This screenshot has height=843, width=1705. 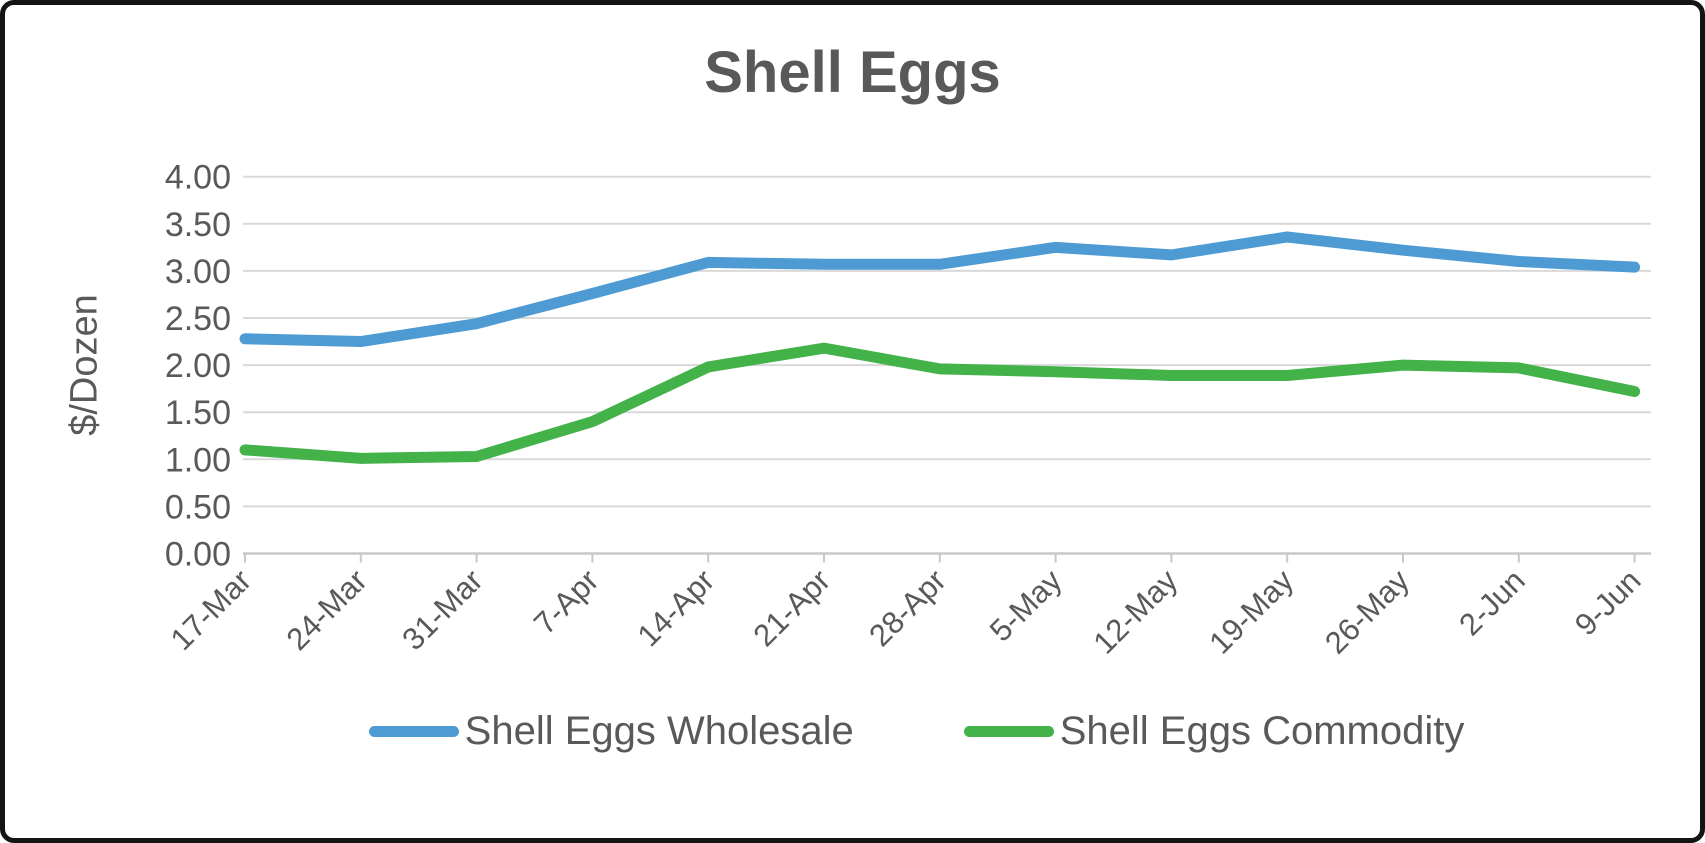 I want to click on x-tick-label: 17-Mar, so click(x=211, y=610).